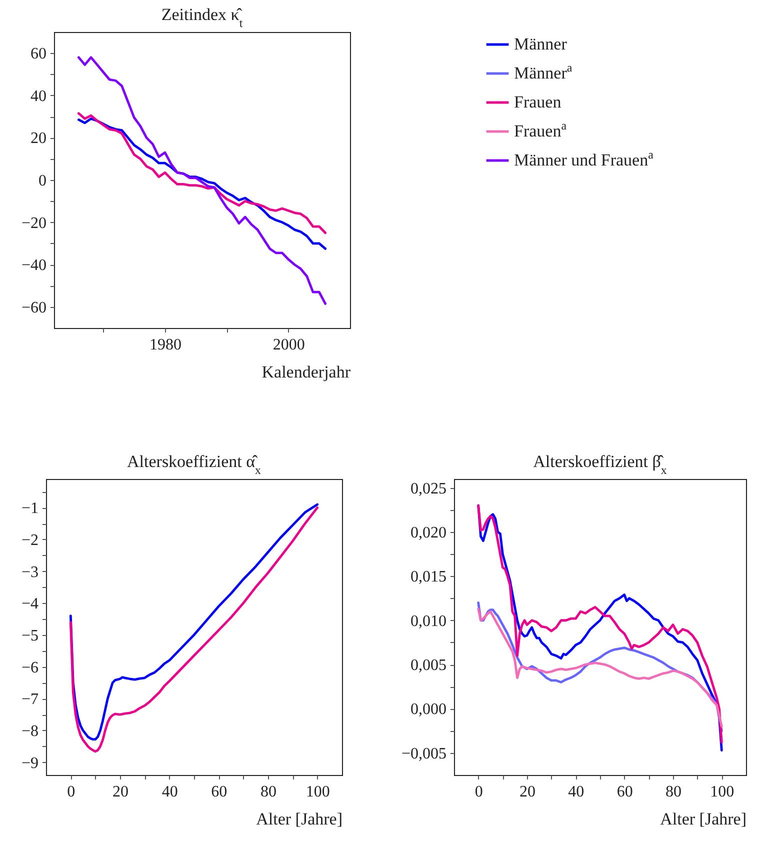  Describe the element at coordinates (29, 635) in the screenshot. I see `y-tick-label: −5` at that location.